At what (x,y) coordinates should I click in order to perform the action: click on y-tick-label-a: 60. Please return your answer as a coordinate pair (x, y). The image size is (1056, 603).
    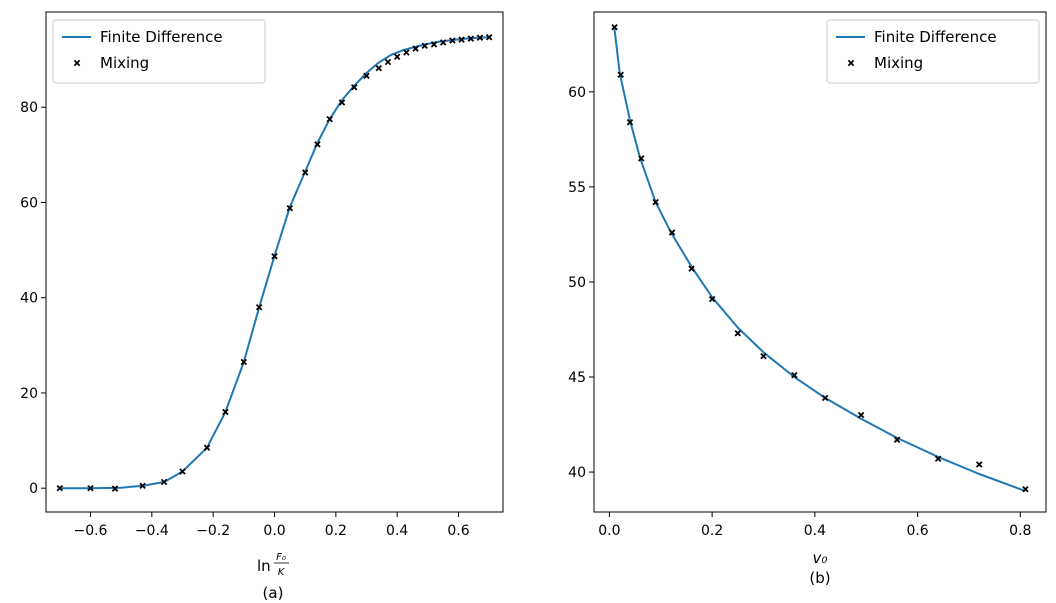
    Looking at the image, I should click on (29, 203).